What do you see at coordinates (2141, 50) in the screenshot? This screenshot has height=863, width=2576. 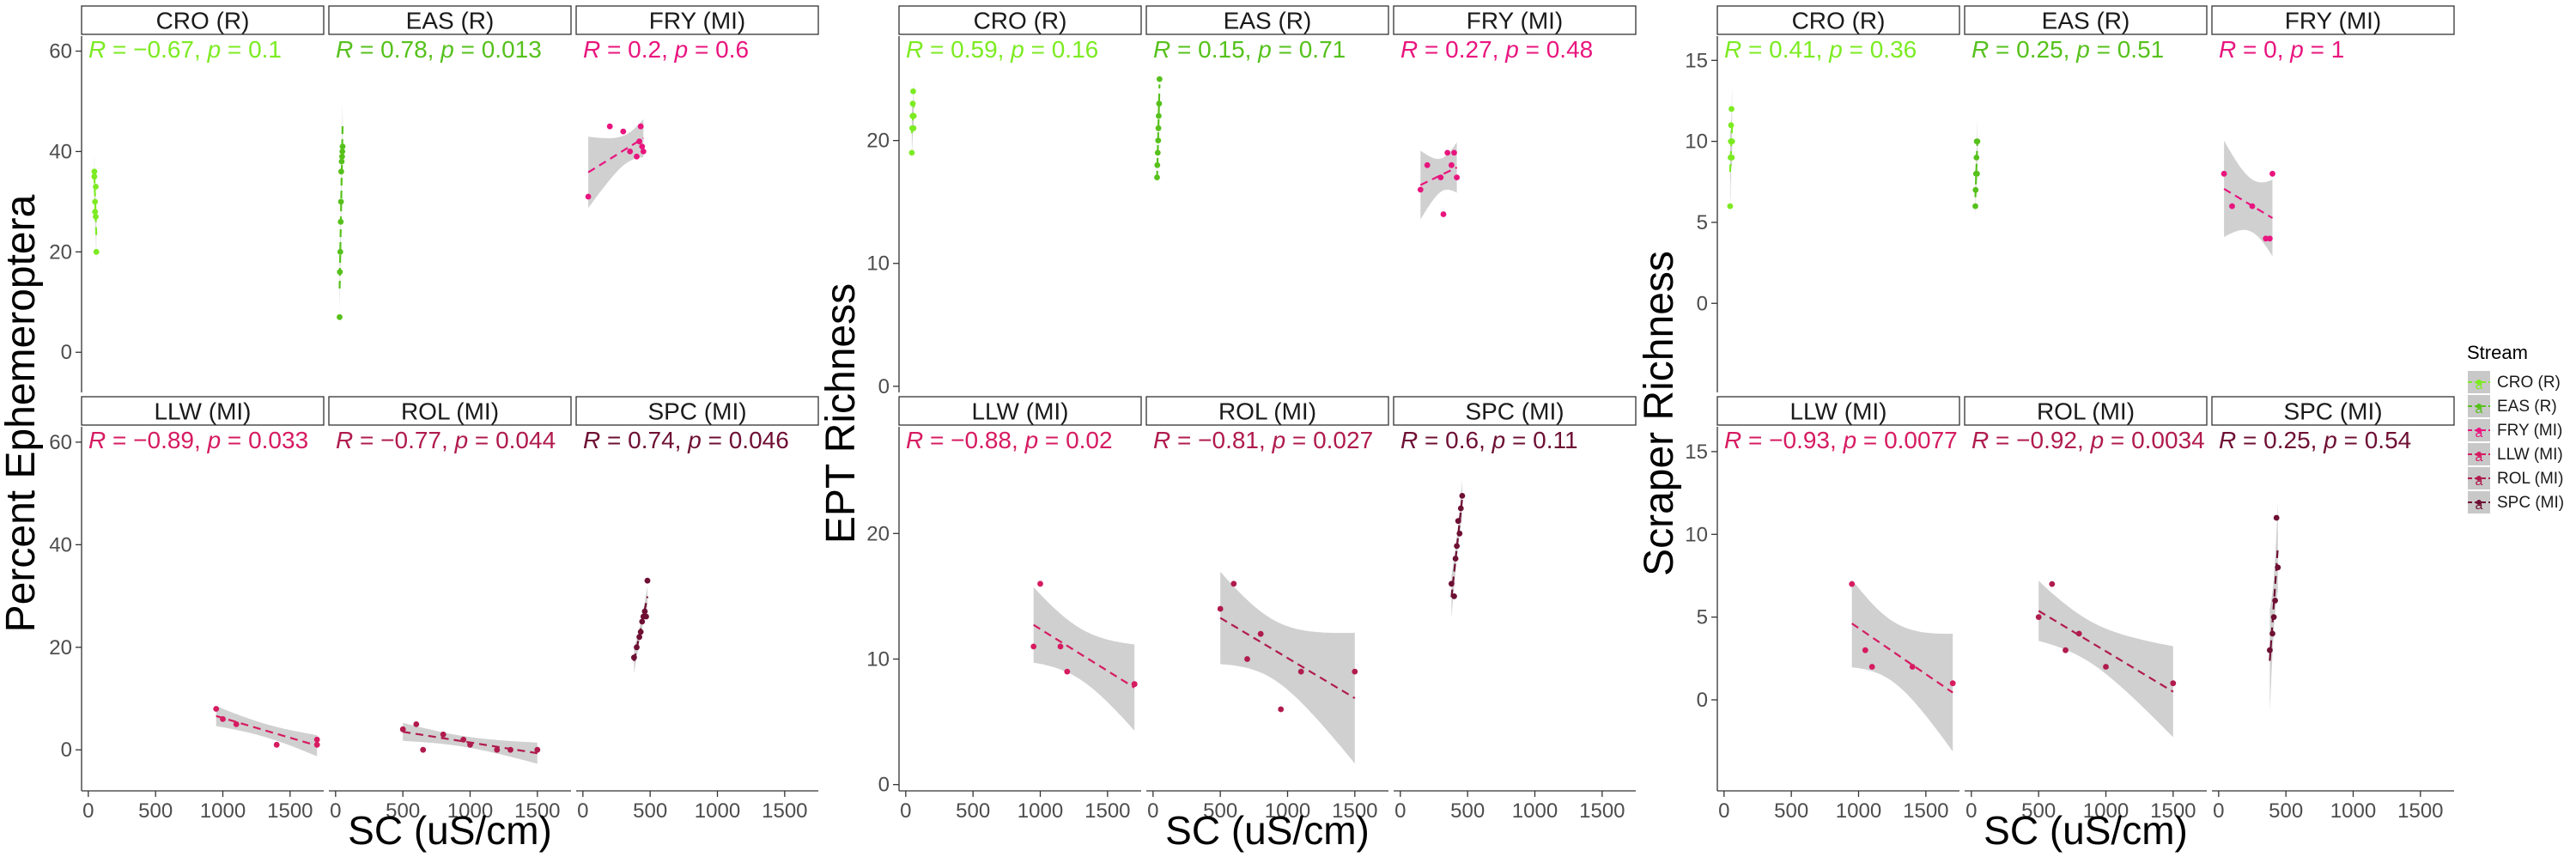 I see `p-value: 0.51` at bounding box center [2141, 50].